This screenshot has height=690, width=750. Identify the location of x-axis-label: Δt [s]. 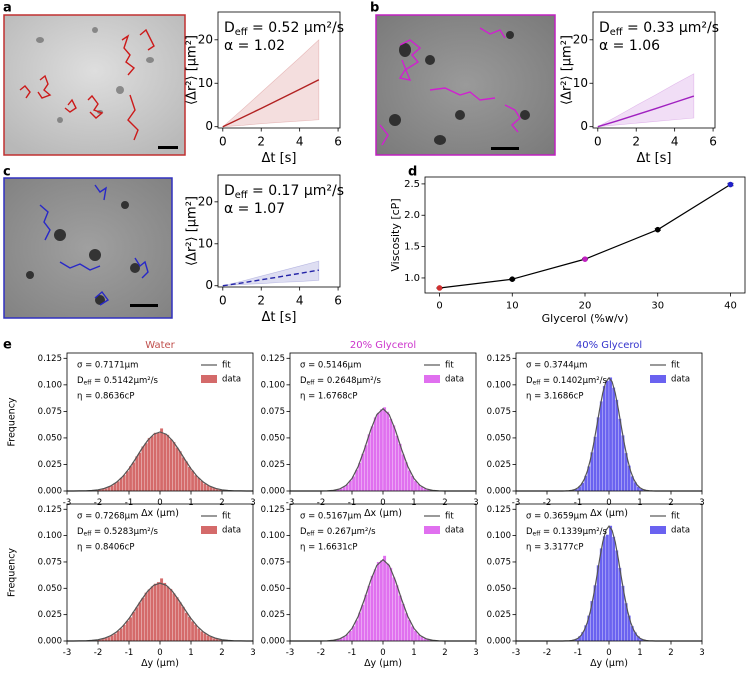
(278, 158).